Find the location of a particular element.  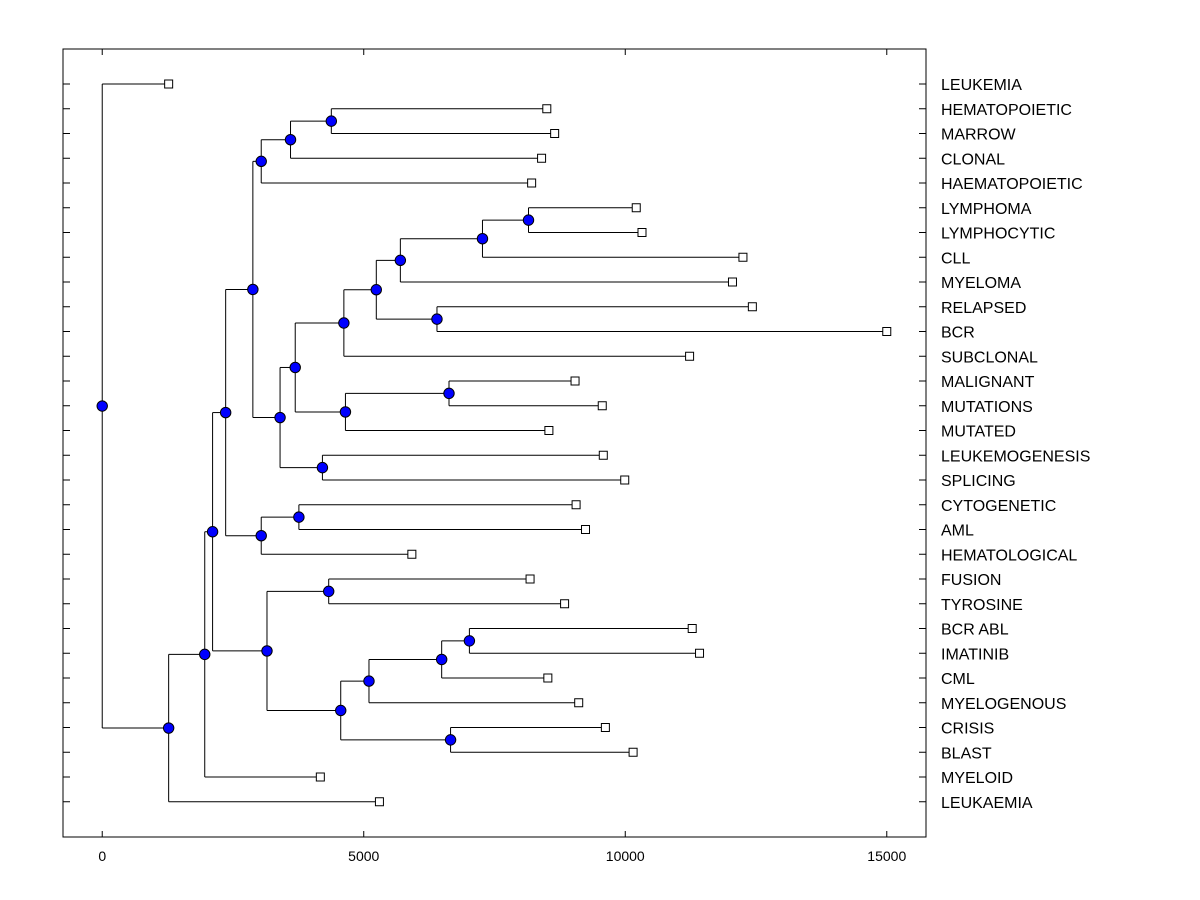

merge-node-m3 is located at coordinates (261, 161).